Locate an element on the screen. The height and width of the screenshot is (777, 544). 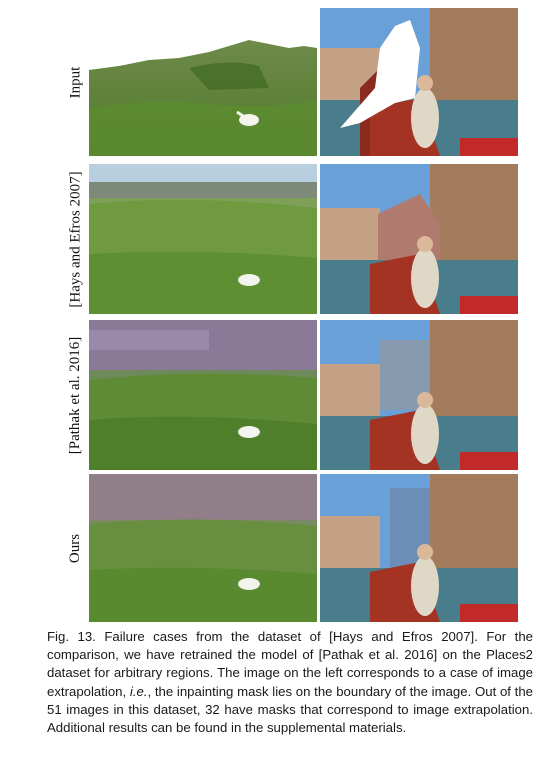
row-label-ours-text: Ours is located at coordinates (75, 548).